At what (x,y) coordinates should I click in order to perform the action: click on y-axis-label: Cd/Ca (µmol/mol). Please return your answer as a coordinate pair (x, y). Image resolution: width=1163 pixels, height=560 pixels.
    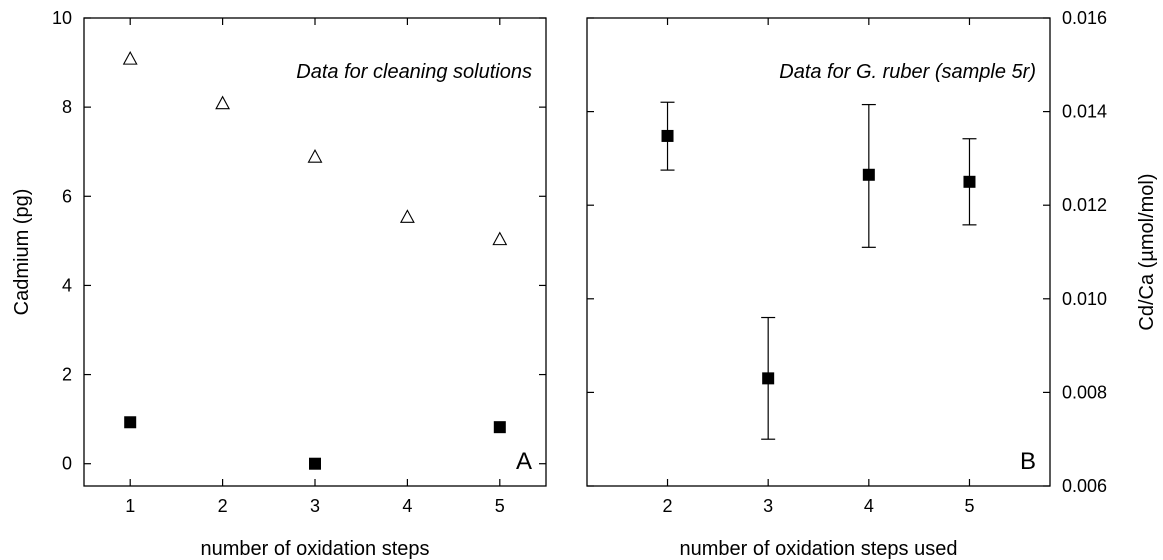
    Looking at the image, I should click on (1147, 251).